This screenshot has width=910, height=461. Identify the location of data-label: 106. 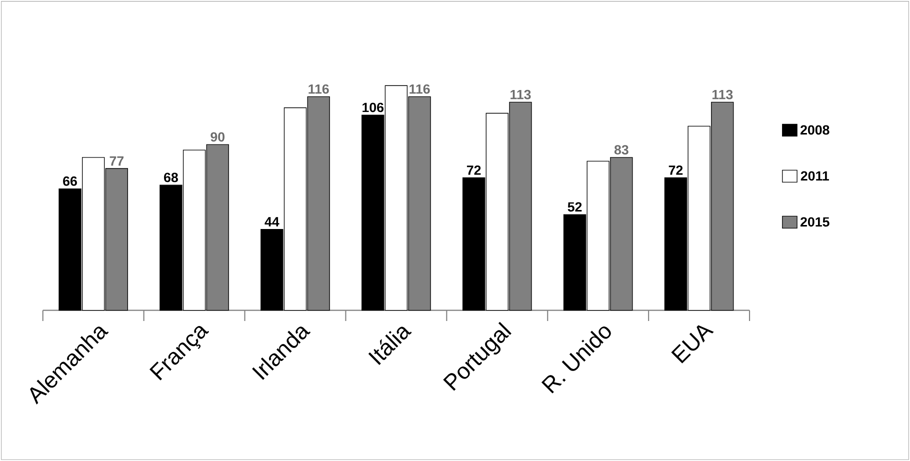
(373, 107).